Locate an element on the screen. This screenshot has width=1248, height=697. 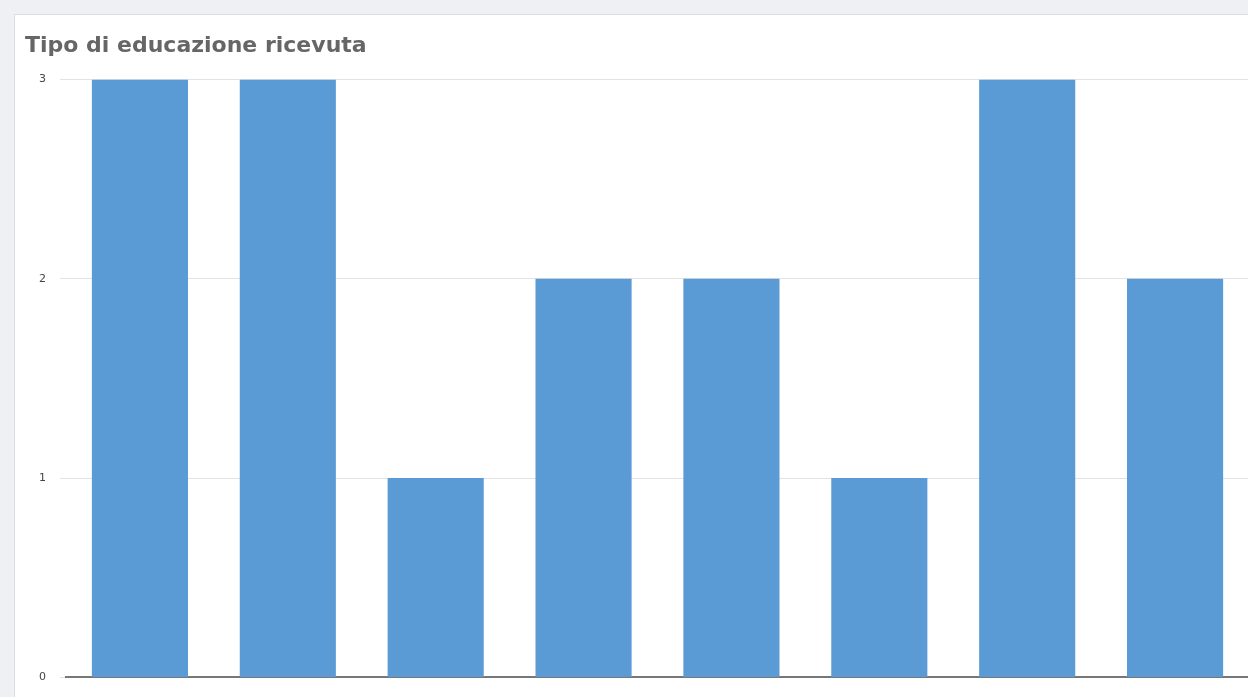
y-tick-label: 3 is located at coordinates (42, 79).